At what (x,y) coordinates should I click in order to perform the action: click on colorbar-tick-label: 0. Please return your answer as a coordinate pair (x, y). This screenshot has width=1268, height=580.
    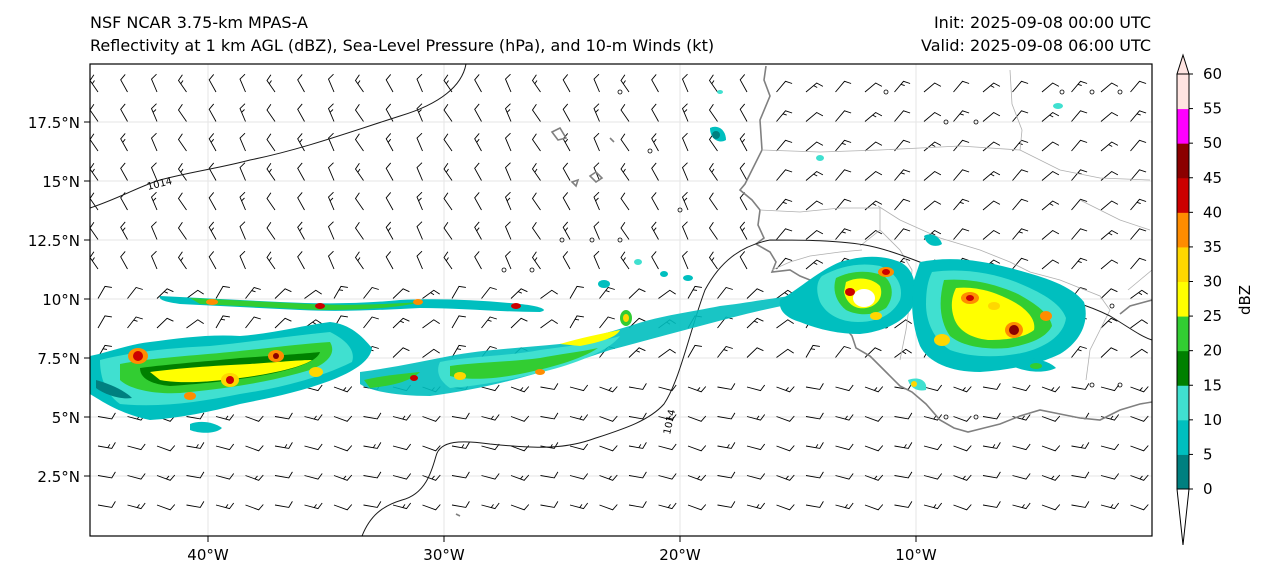
    Looking at the image, I should click on (1208, 489).